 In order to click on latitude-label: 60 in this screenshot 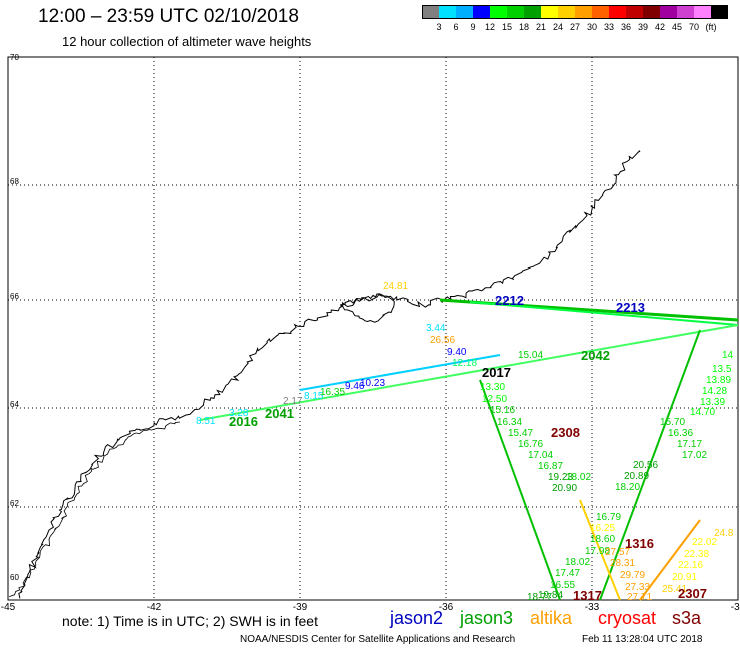, I will do `click(14, 577)`.